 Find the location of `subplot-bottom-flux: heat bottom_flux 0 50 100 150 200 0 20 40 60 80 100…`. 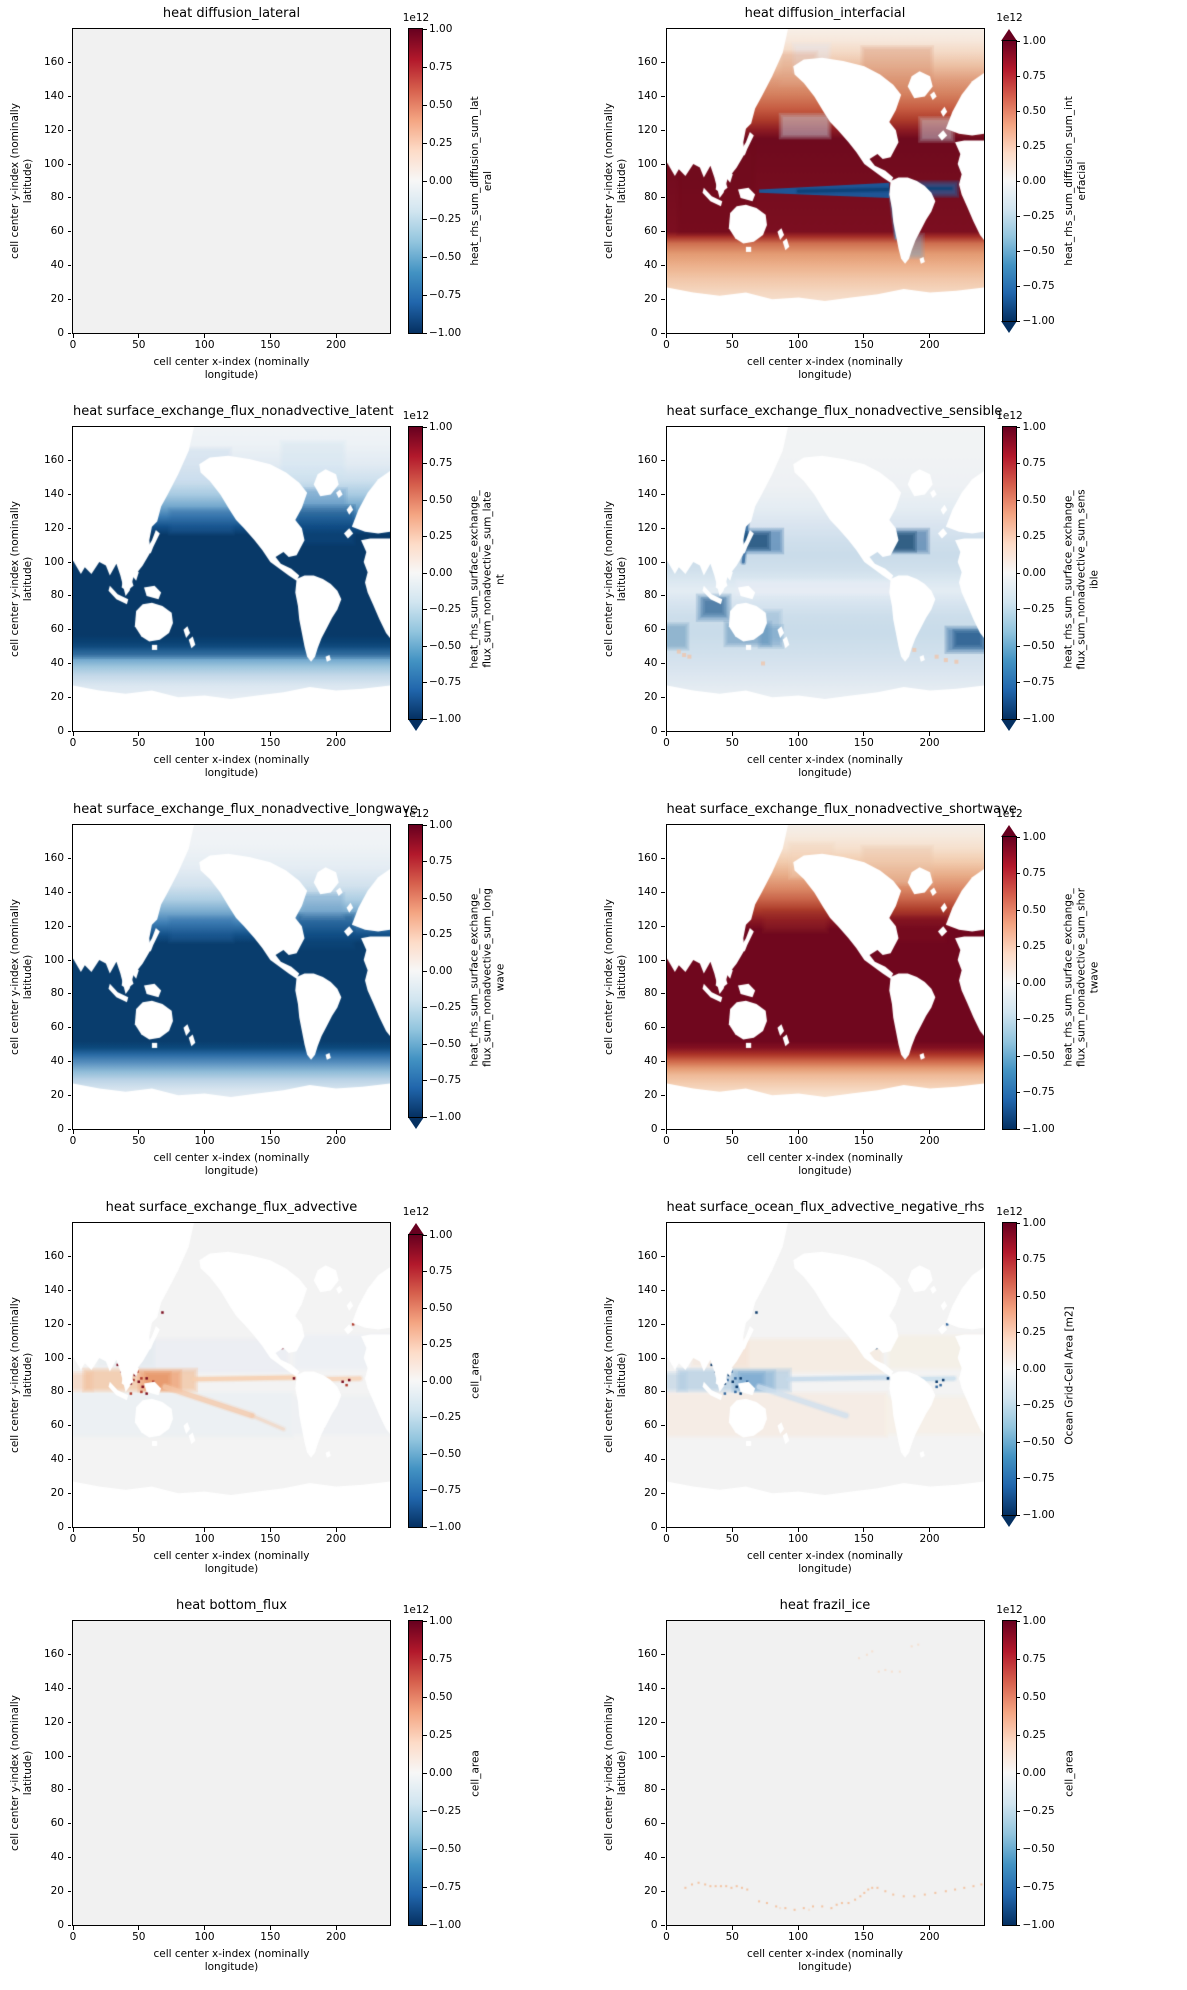

subplot-bottom-flux: heat bottom_flux 0 50 100 150 200 0 20 40 60 80 100… is located at coordinates (296, 1791).